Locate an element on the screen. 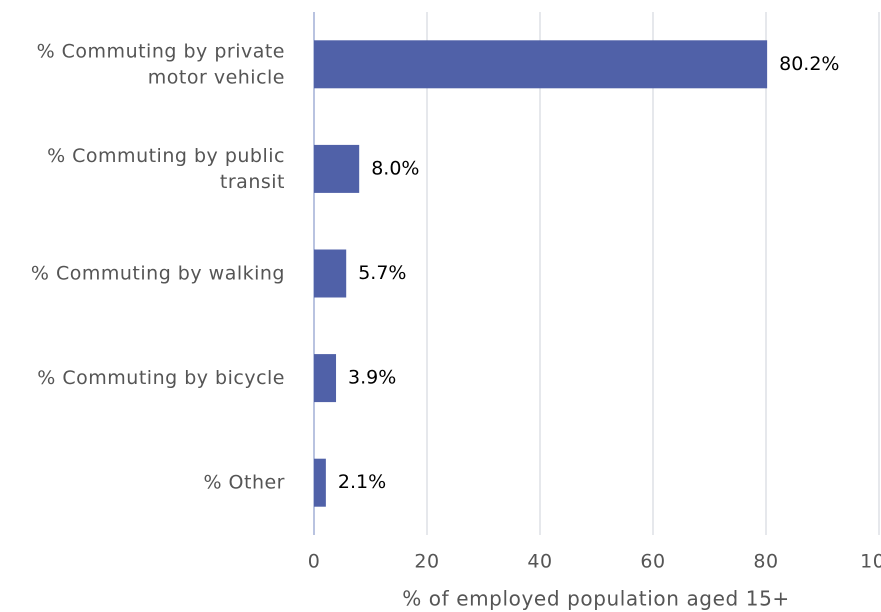  x-tick-label: 40 is located at coordinates (539, 562).